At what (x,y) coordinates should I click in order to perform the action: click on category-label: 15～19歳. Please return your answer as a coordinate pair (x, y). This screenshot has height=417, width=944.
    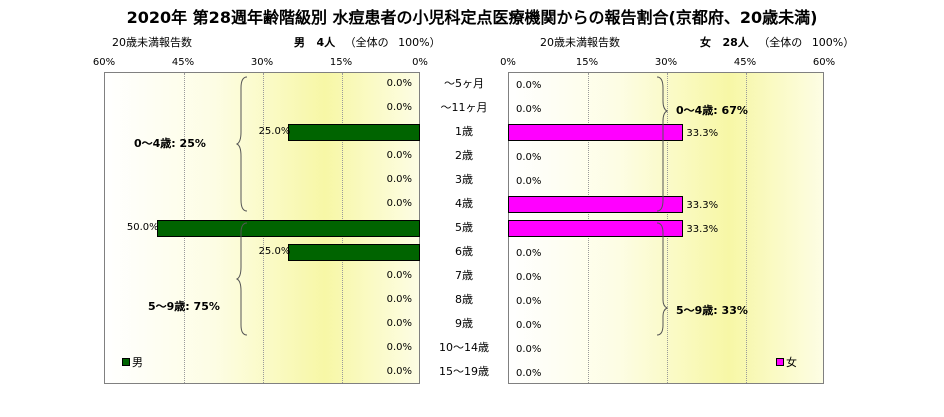
    Looking at the image, I should click on (464, 371).